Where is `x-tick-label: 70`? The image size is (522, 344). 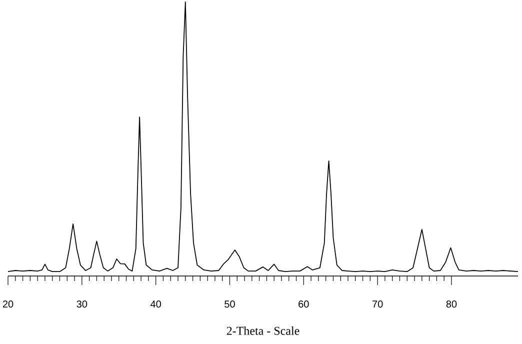 x-tick-label: 70 is located at coordinates (377, 304).